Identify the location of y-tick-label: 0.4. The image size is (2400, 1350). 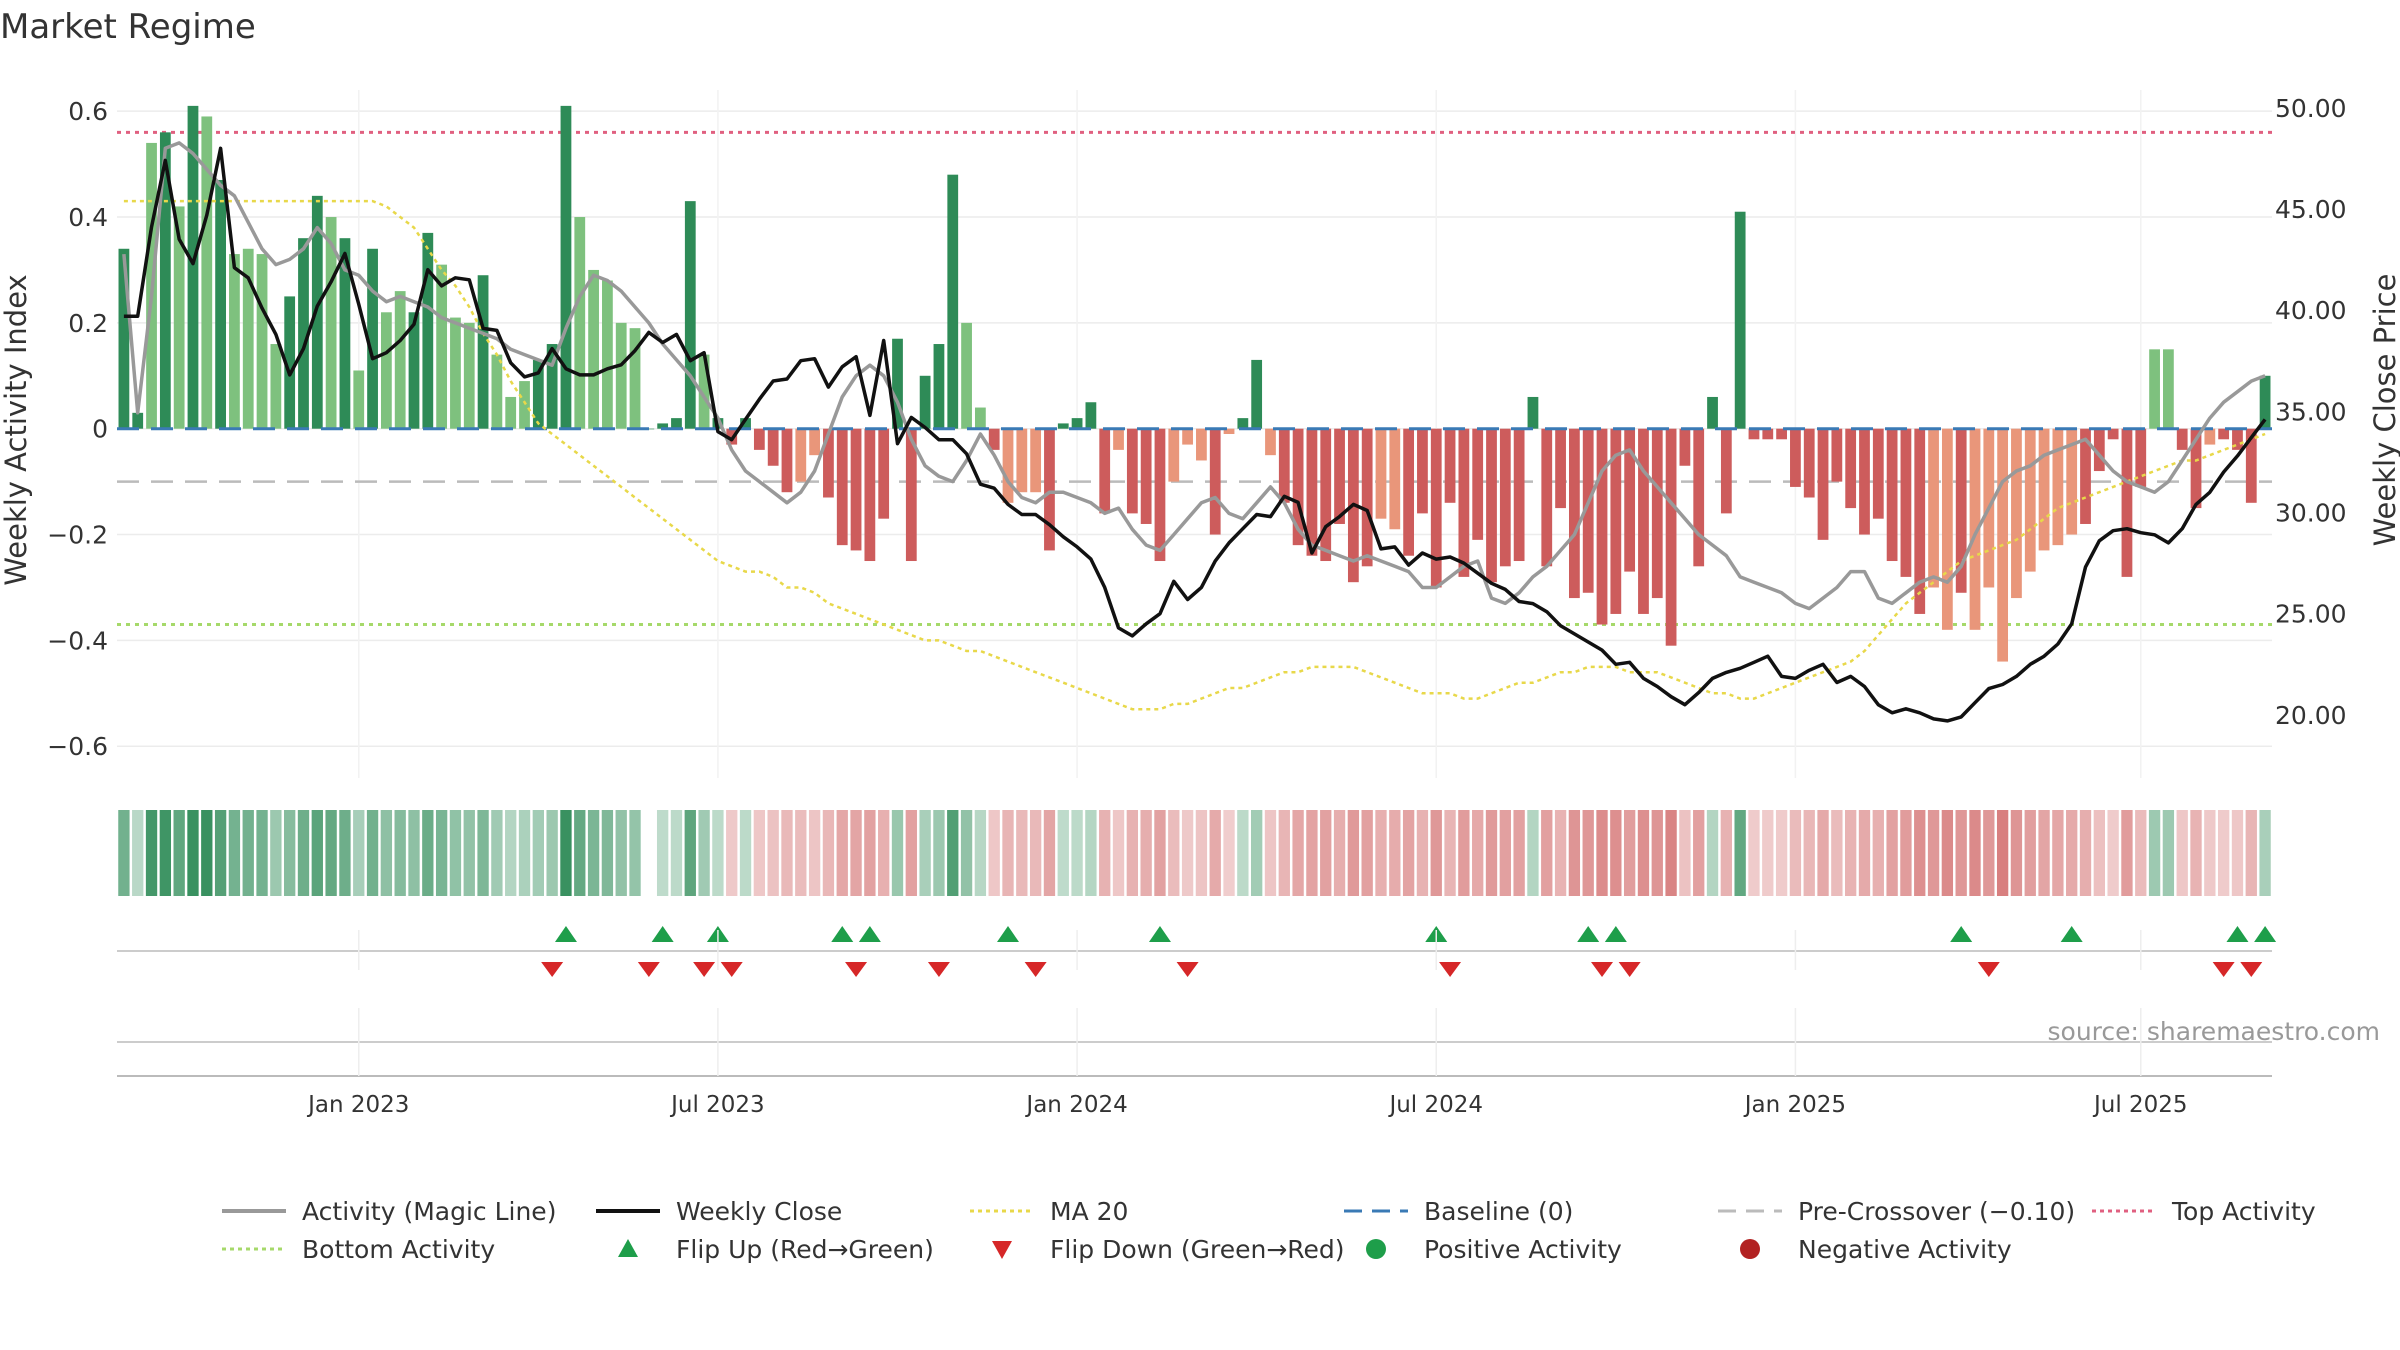
(88, 217).